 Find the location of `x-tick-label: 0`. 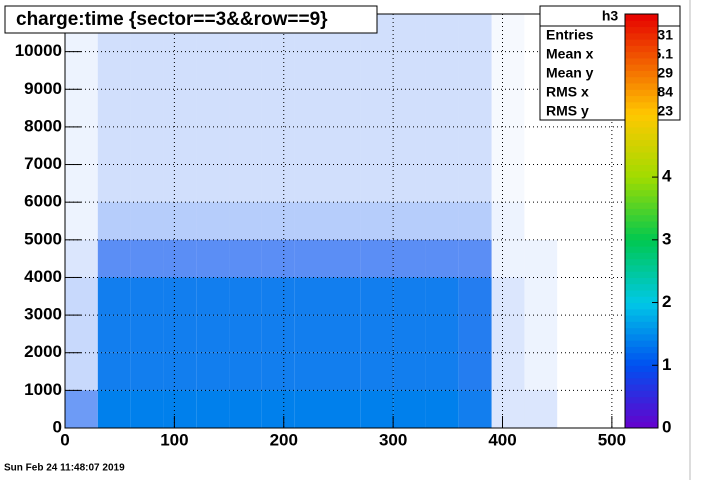

x-tick-label: 0 is located at coordinates (64, 439).